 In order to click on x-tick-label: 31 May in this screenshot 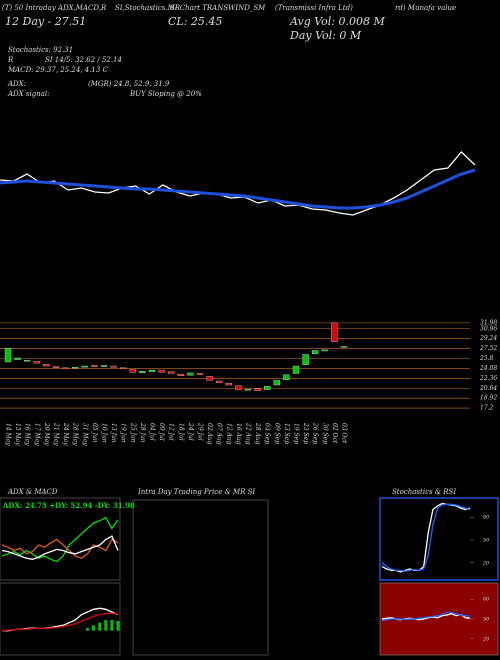, I will do `click(84, 434)`.